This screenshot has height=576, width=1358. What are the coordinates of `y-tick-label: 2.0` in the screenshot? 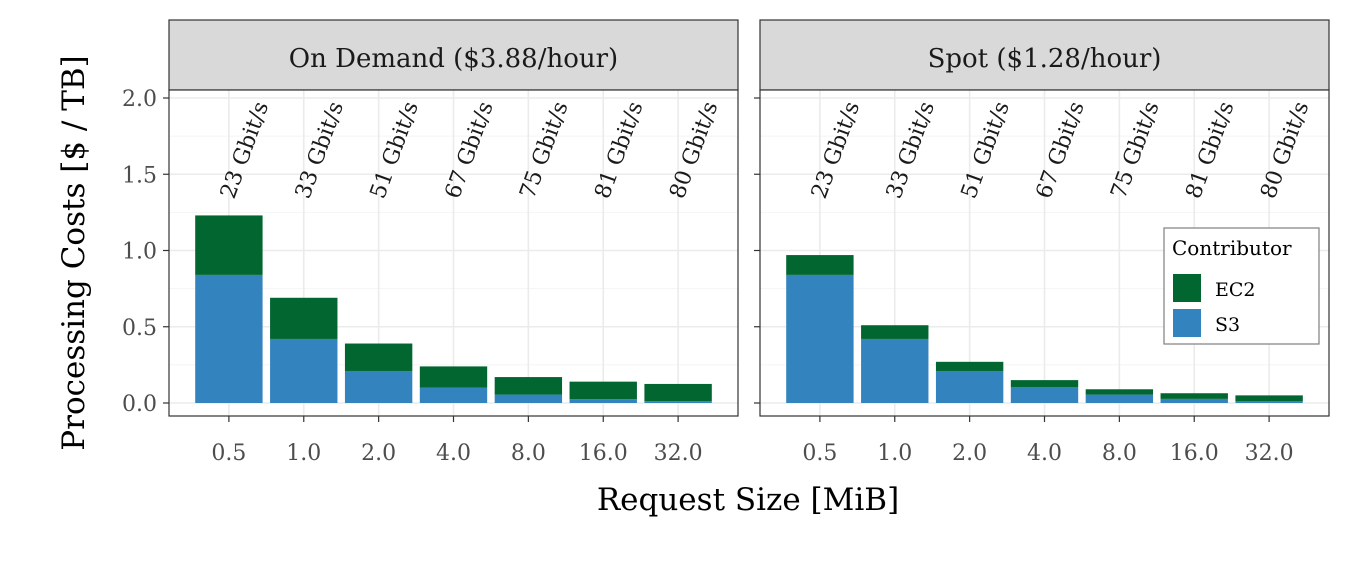 It's located at (139, 99).